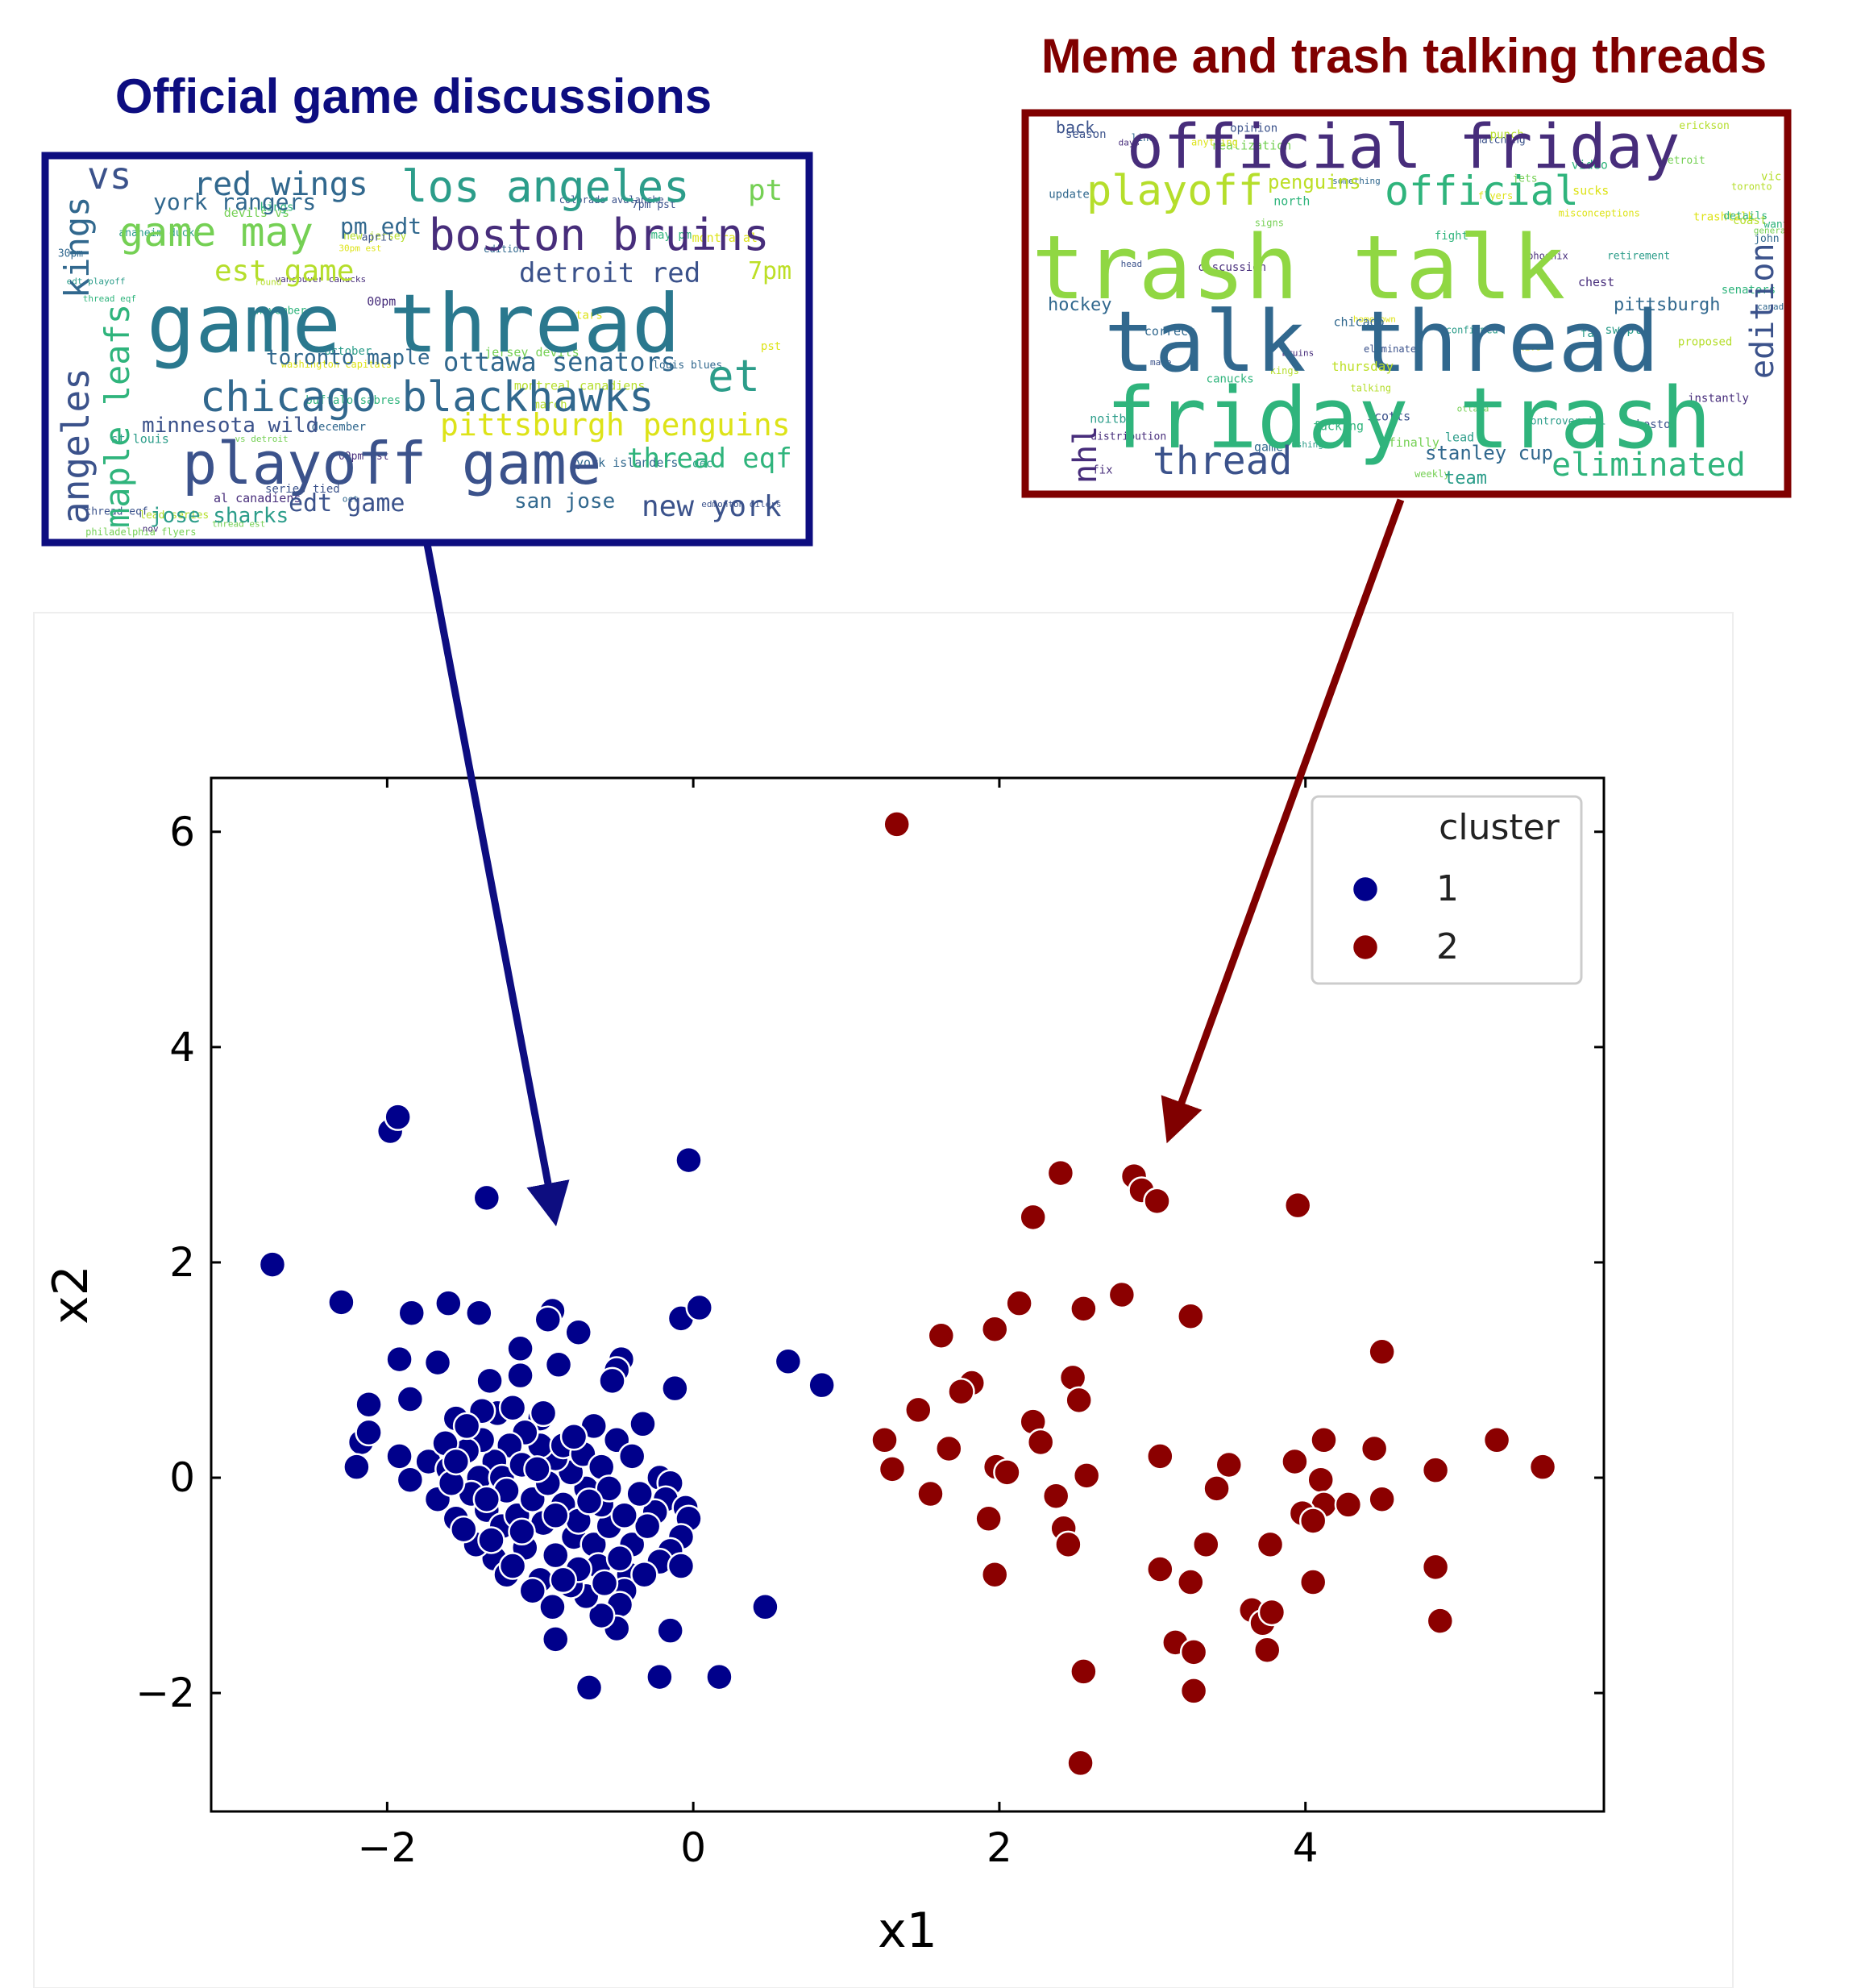  I want to click on word-ottawa: ottawa, so click(1473, 408).